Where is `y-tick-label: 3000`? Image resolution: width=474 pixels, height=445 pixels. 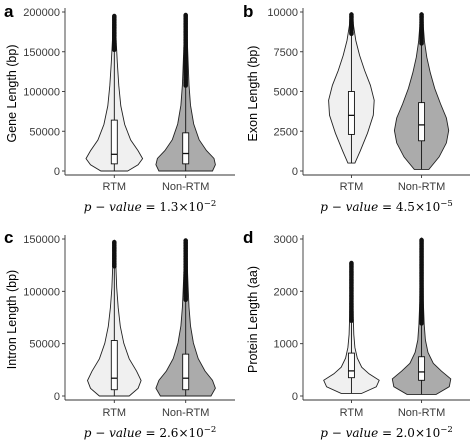 y-tick-label: 3000 is located at coordinates (286, 240).